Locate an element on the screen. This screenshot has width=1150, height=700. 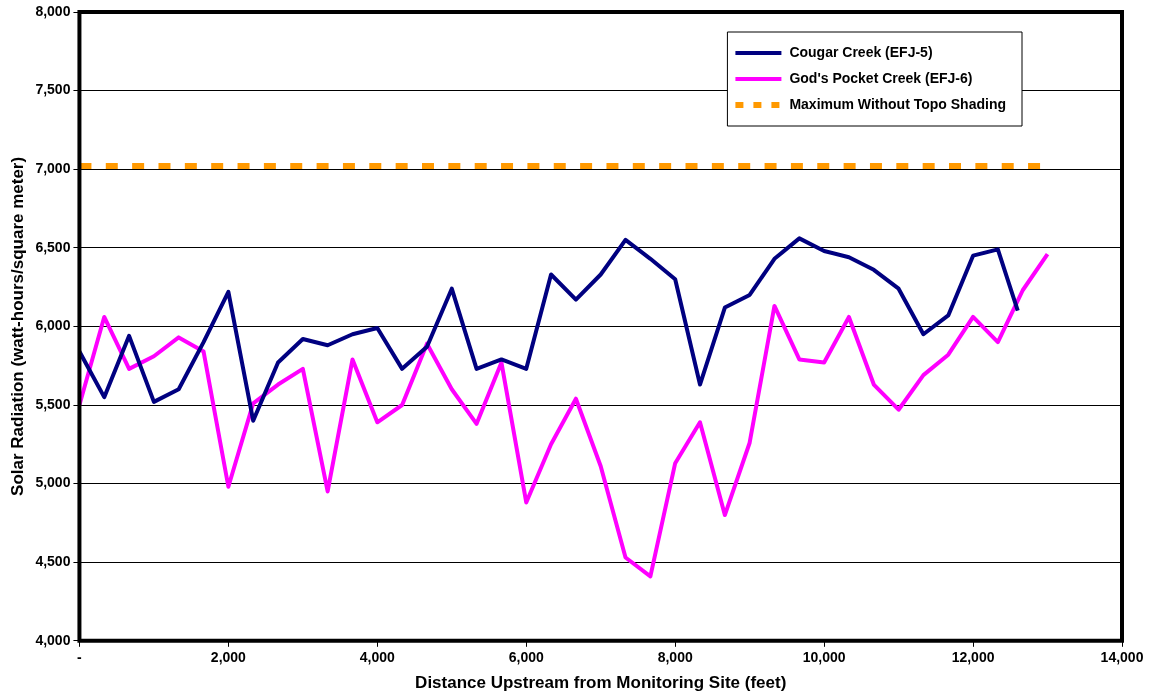
x-tick-label: - is located at coordinates (80, 657).